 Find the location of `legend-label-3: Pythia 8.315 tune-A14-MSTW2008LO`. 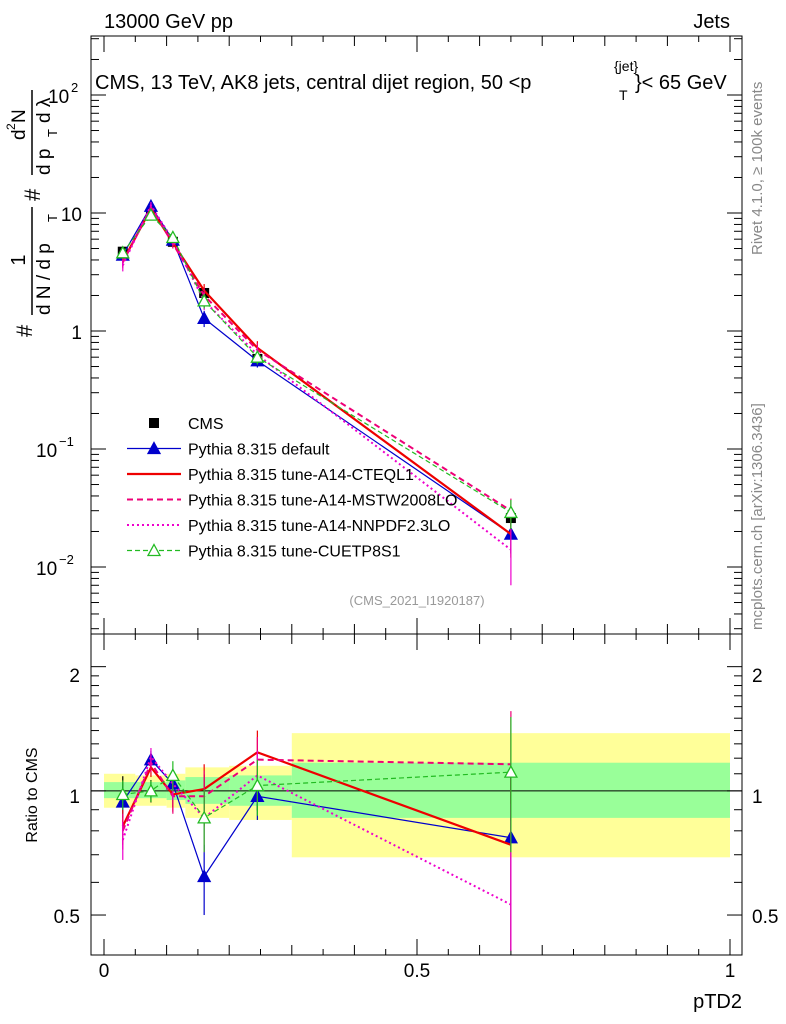

legend-label-3: Pythia 8.315 tune-A14-MSTW2008LO is located at coordinates (322, 501).